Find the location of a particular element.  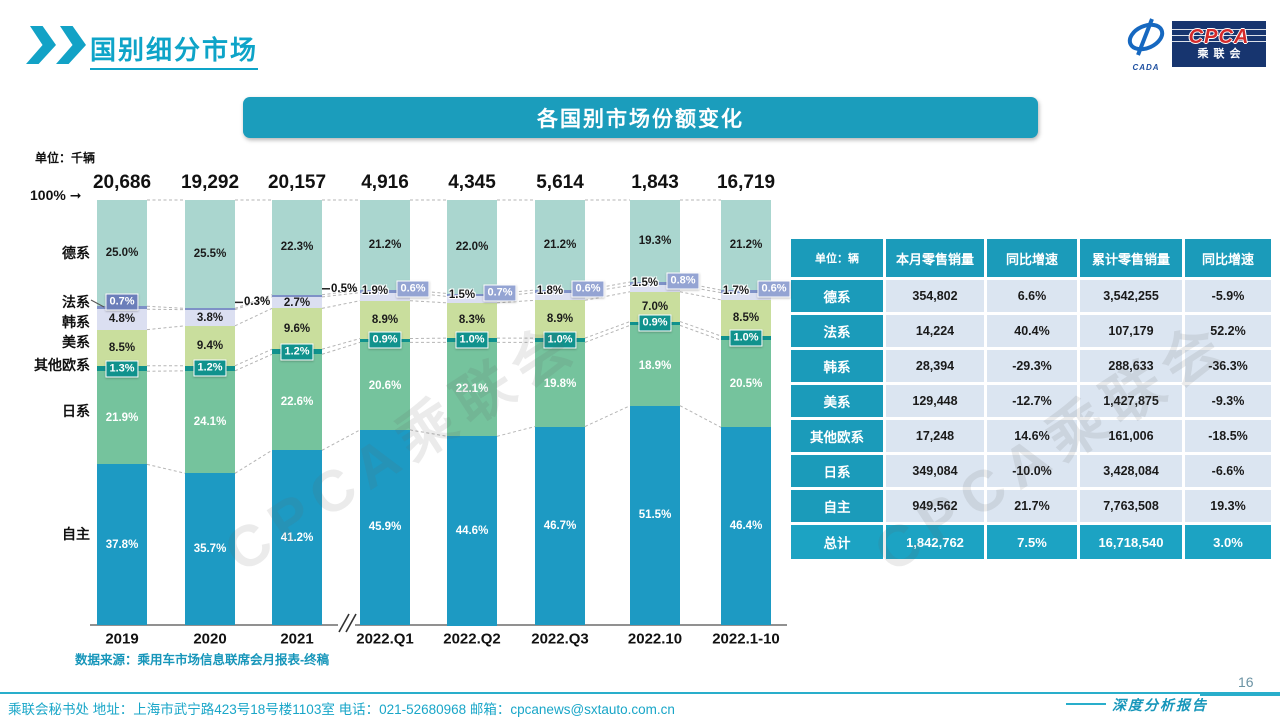

x-axis-label: 2022.Q1 is located at coordinates (385, 639).